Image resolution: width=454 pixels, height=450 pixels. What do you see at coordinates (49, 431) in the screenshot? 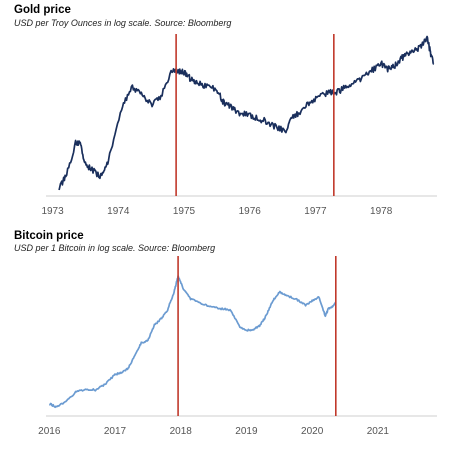
I see `bitcoin-x-tick-label: 2016` at bounding box center [49, 431].